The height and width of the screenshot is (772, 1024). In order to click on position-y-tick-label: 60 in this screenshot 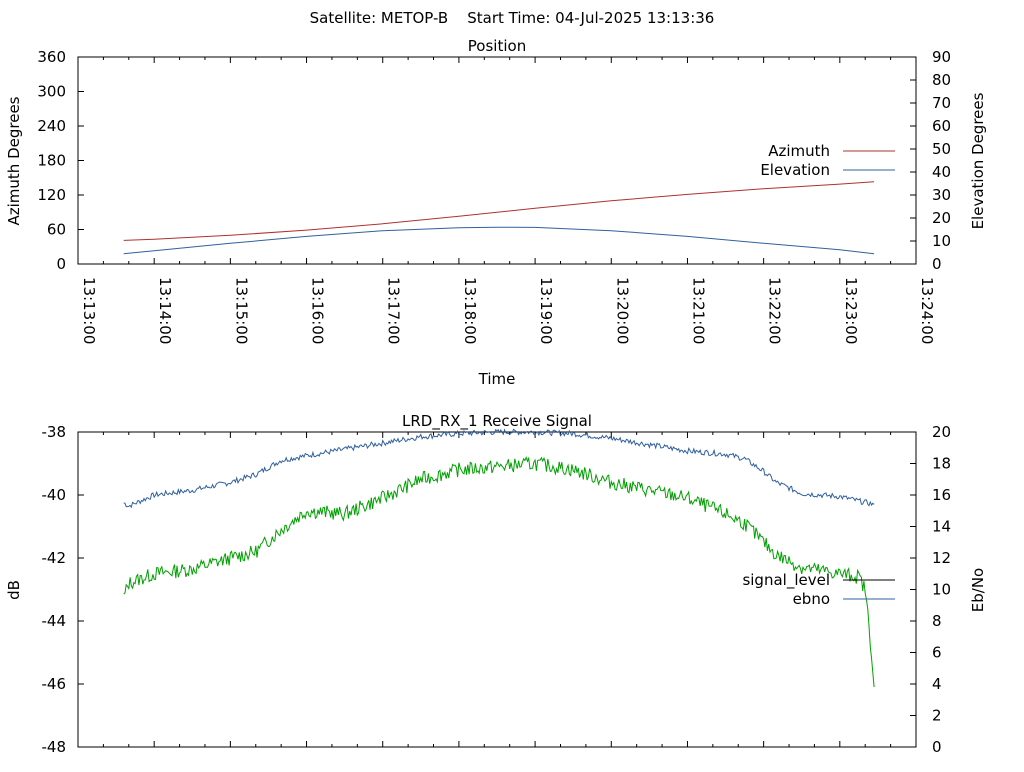, I will do `click(56, 230)`.